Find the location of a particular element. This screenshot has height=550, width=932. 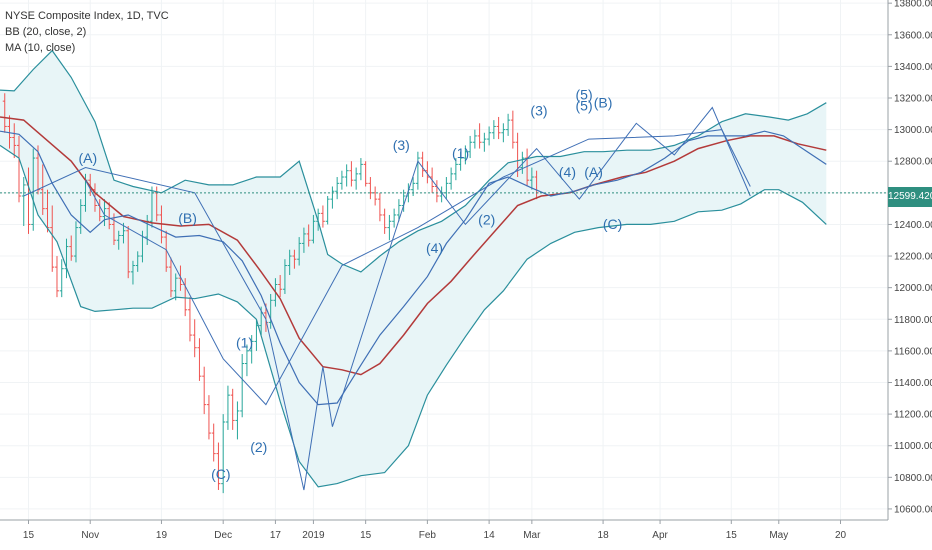

x-tick-label: 20 is located at coordinates (841, 535).